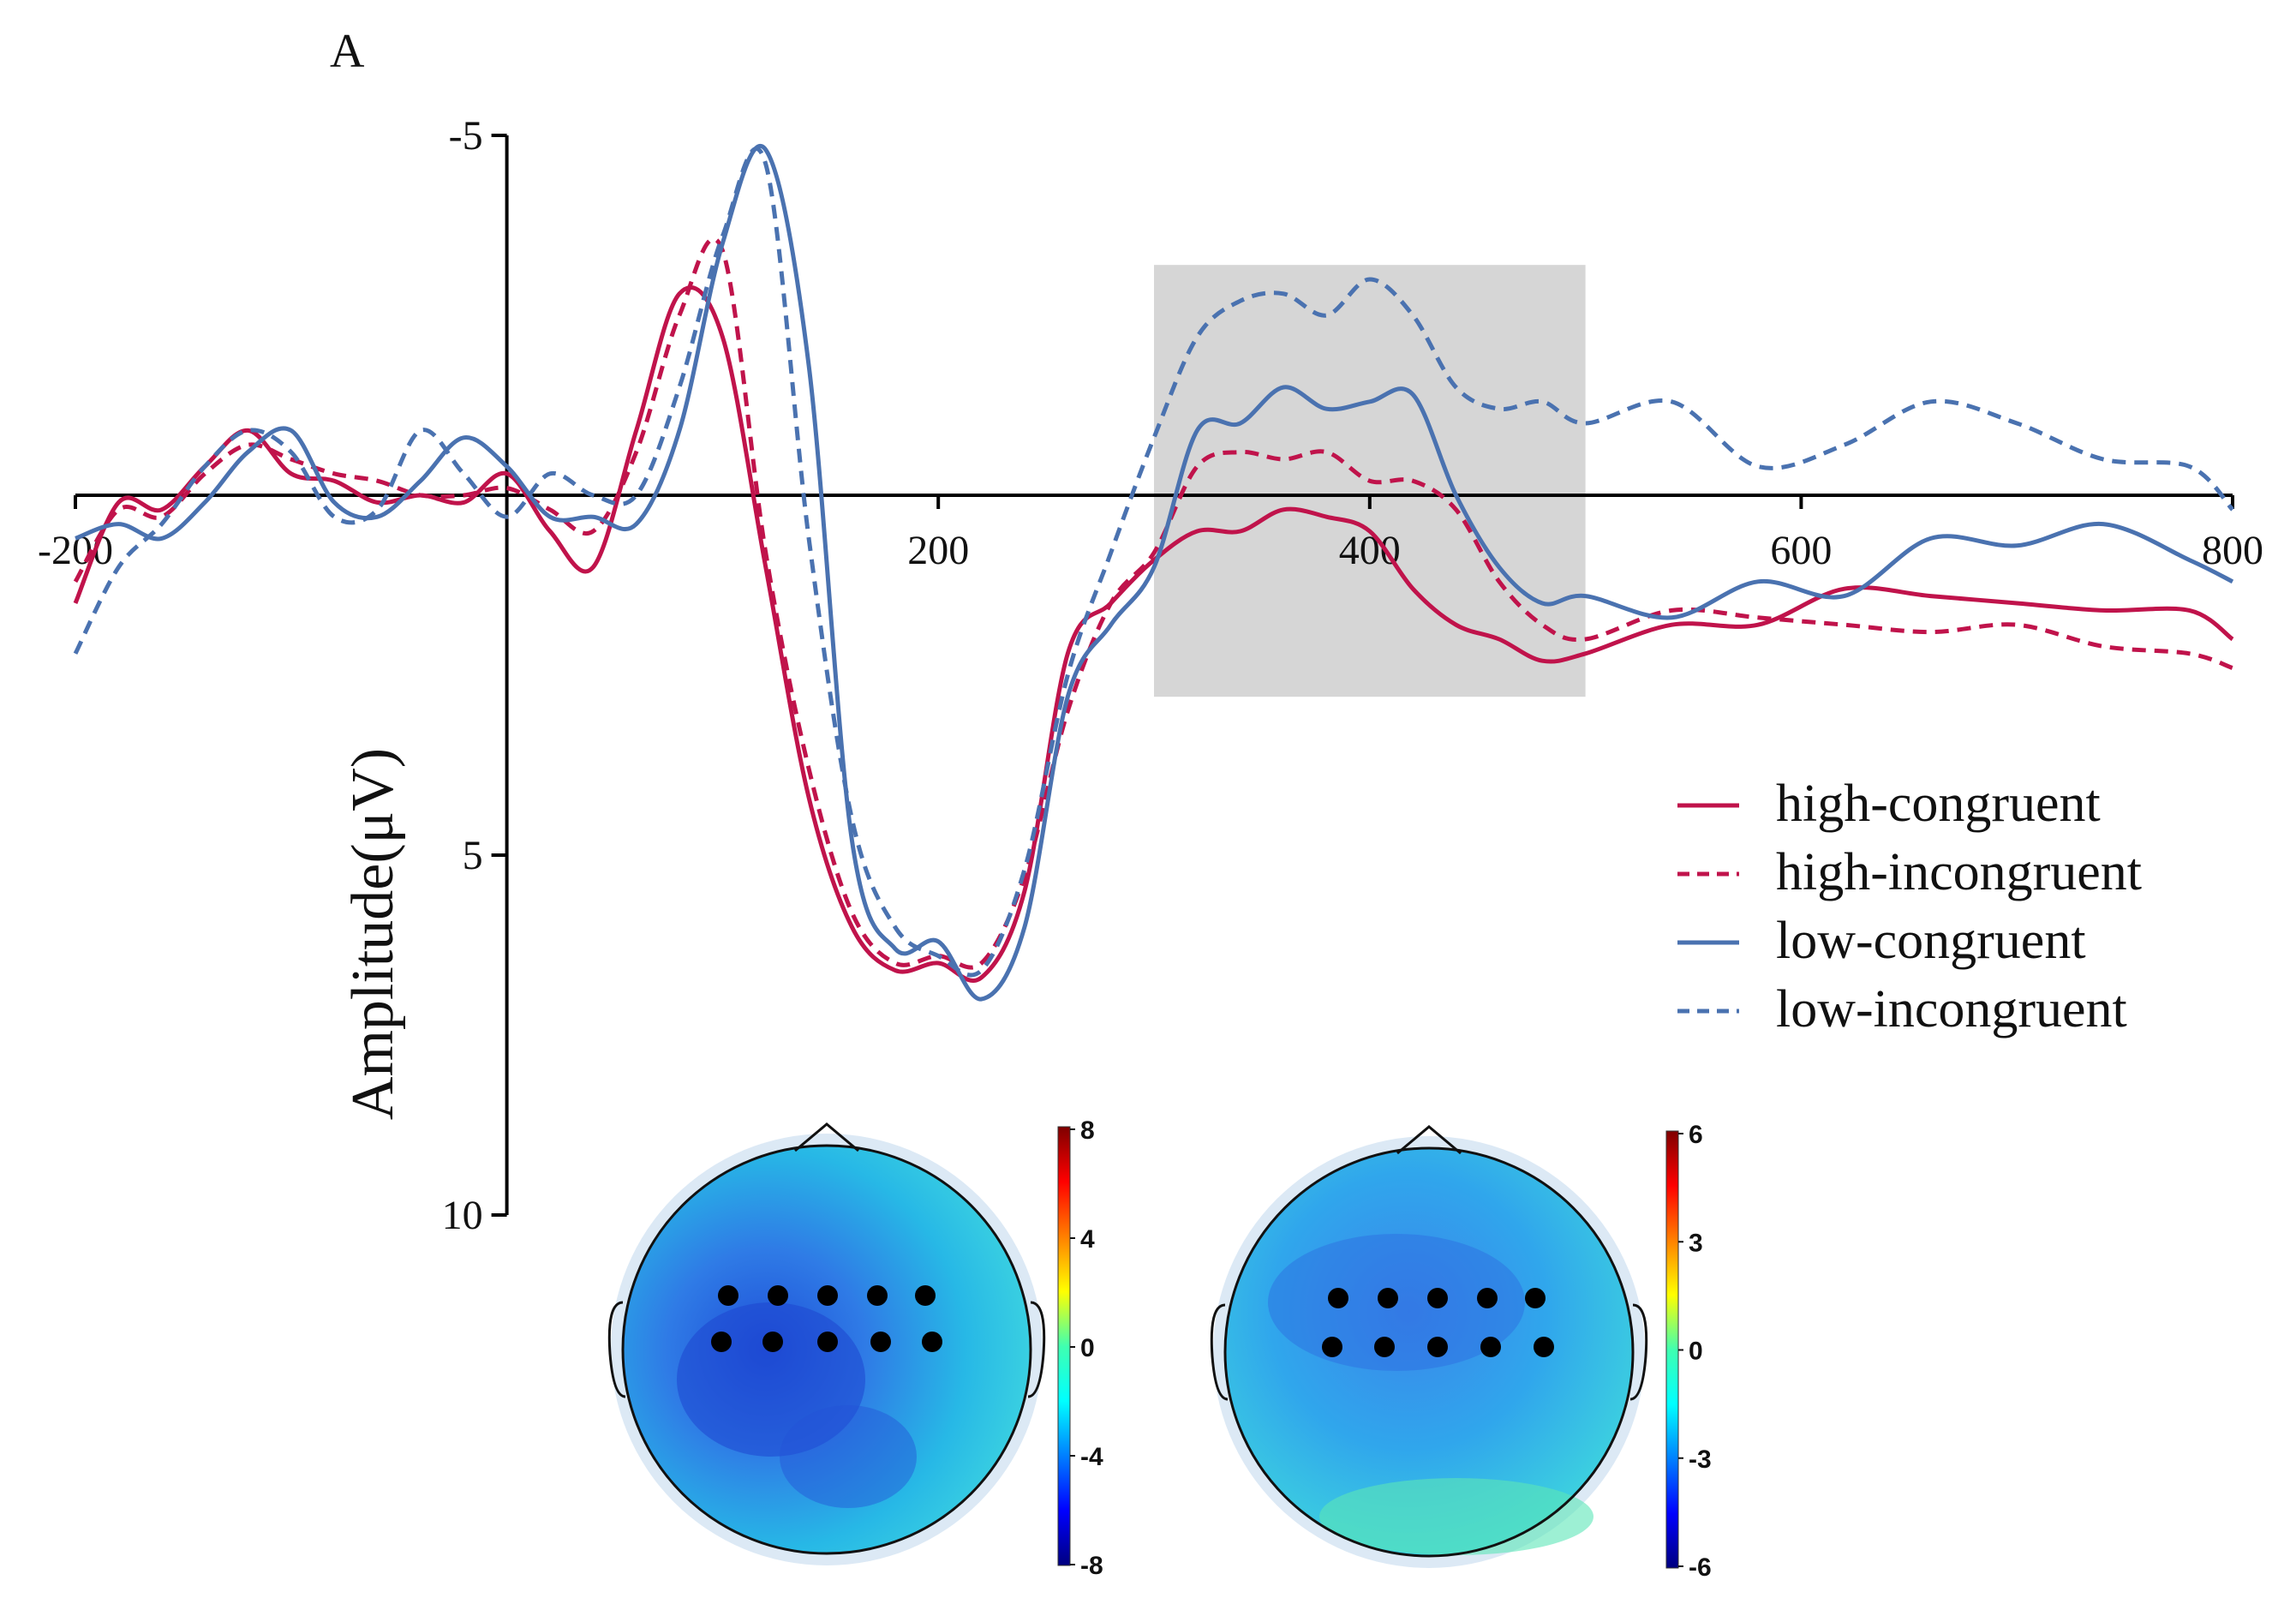  I want to click on y-axis-label: Amplitude(μV), so click(373, 934).